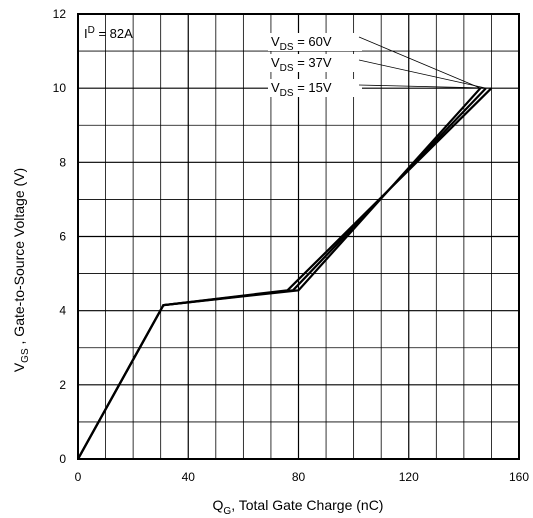 The image size is (533, 518). I want to click on series-labels: VDS = 60V VDS = 37V VDS = 15V, so click(380, 66).